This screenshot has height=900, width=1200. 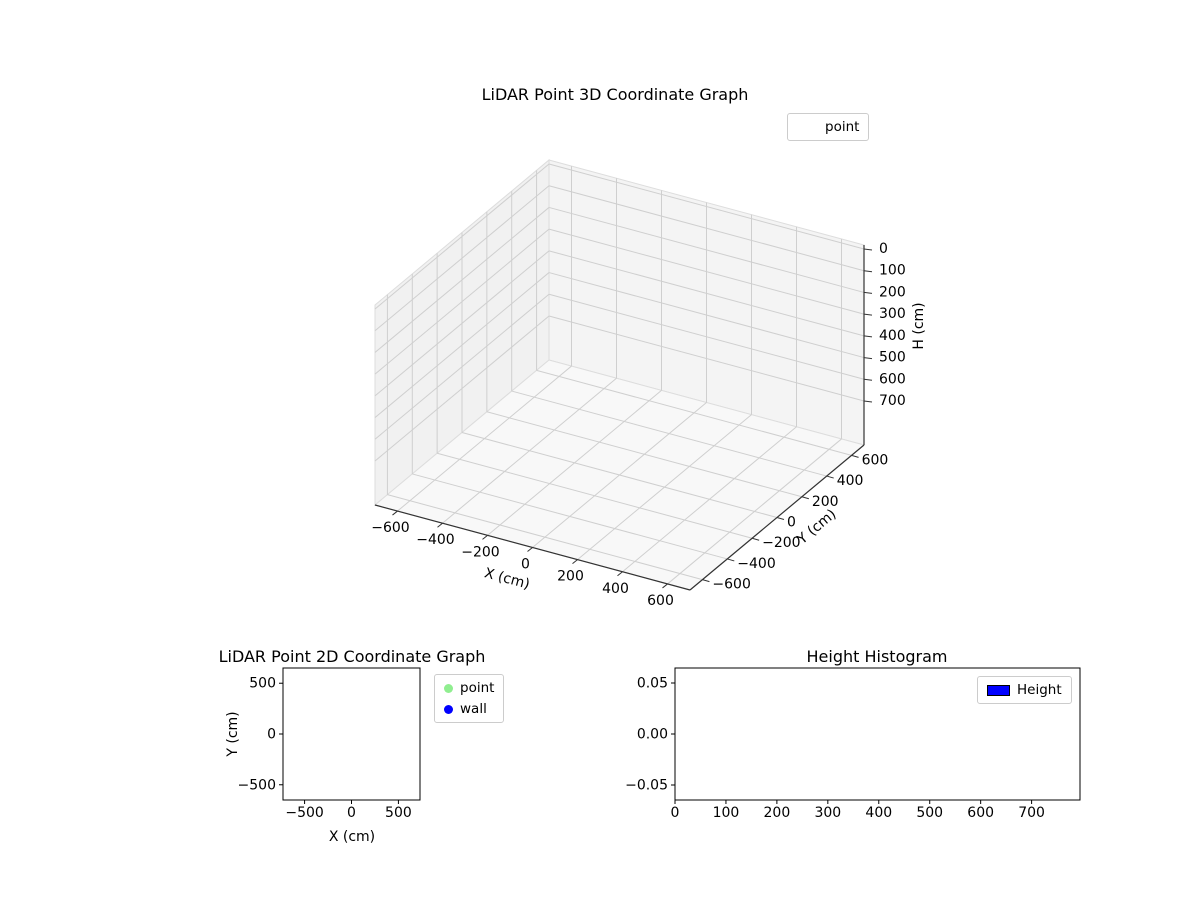 I want to click on plot2d-legend-wall-label: wall, so click(x=473, y=709).